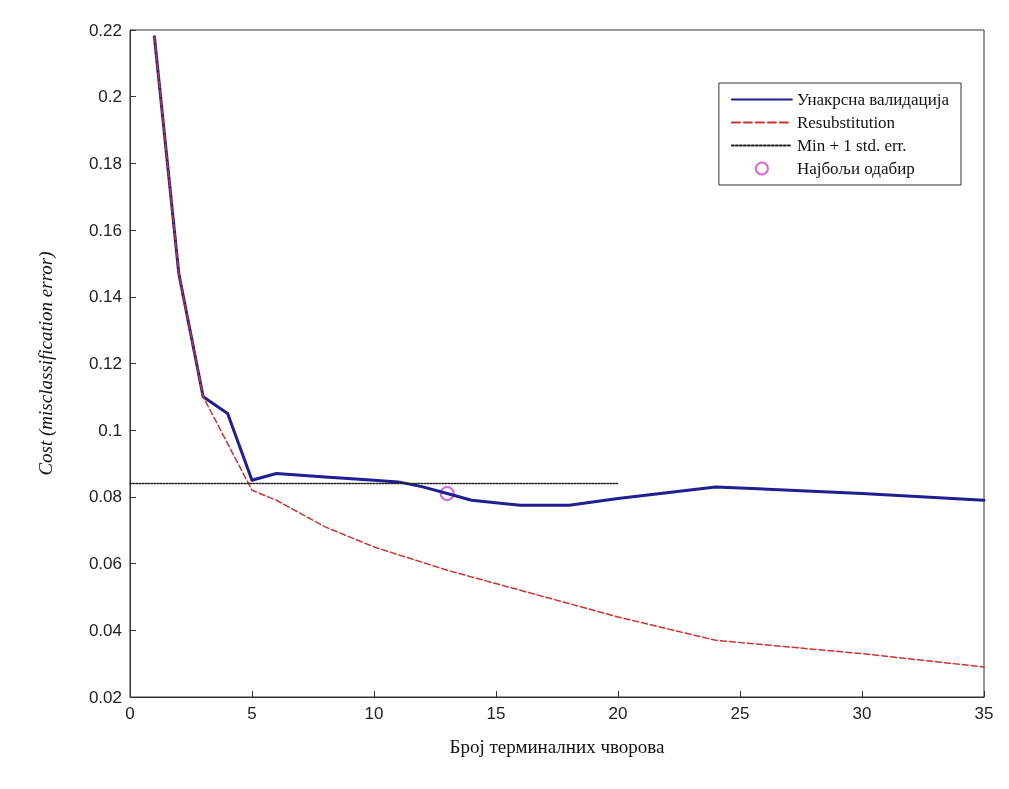  What do you see at coordinates (105, 230) in the screenshot?
I see `y-tick-label: 0.16` at bounding box center [105, 230].